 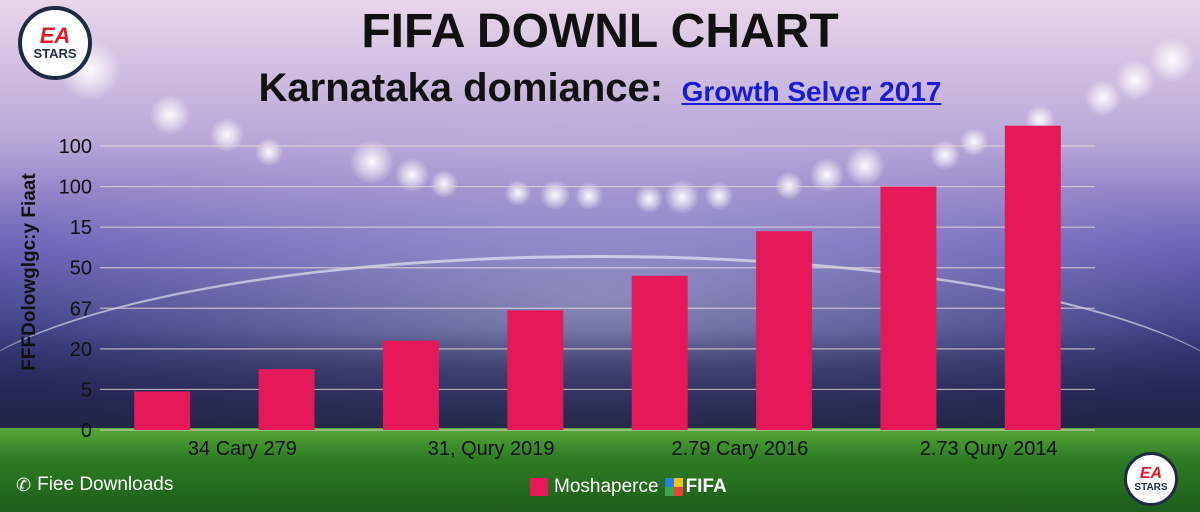 I want to click on subtitle-link: Growth Selver 2017, so click(x=811, y=91).